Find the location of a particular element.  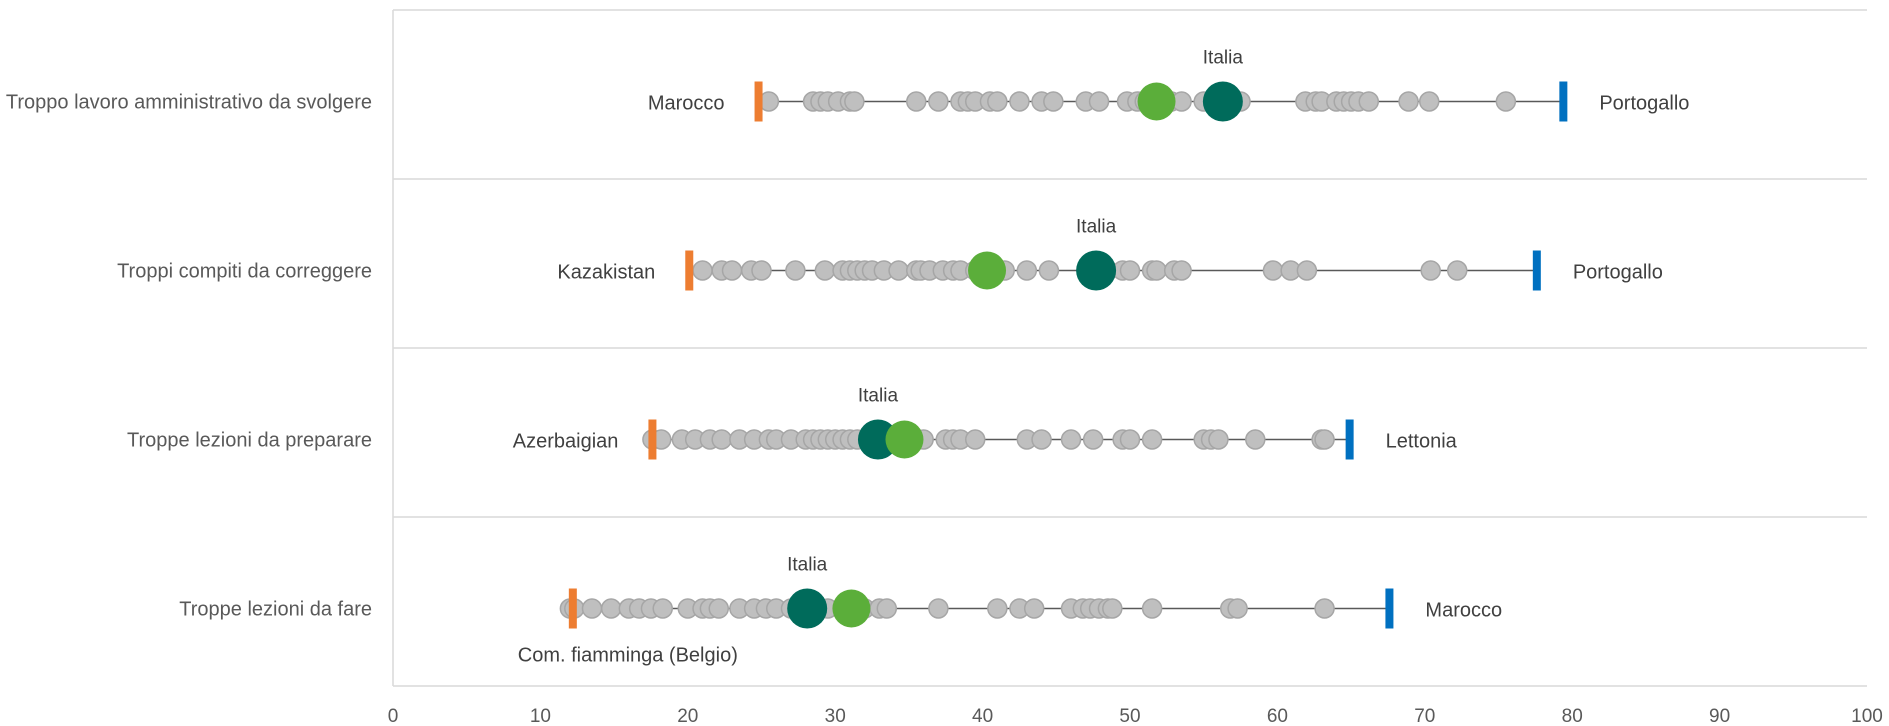

x-tick-label: 80 is located at coordinates (1572, 716).